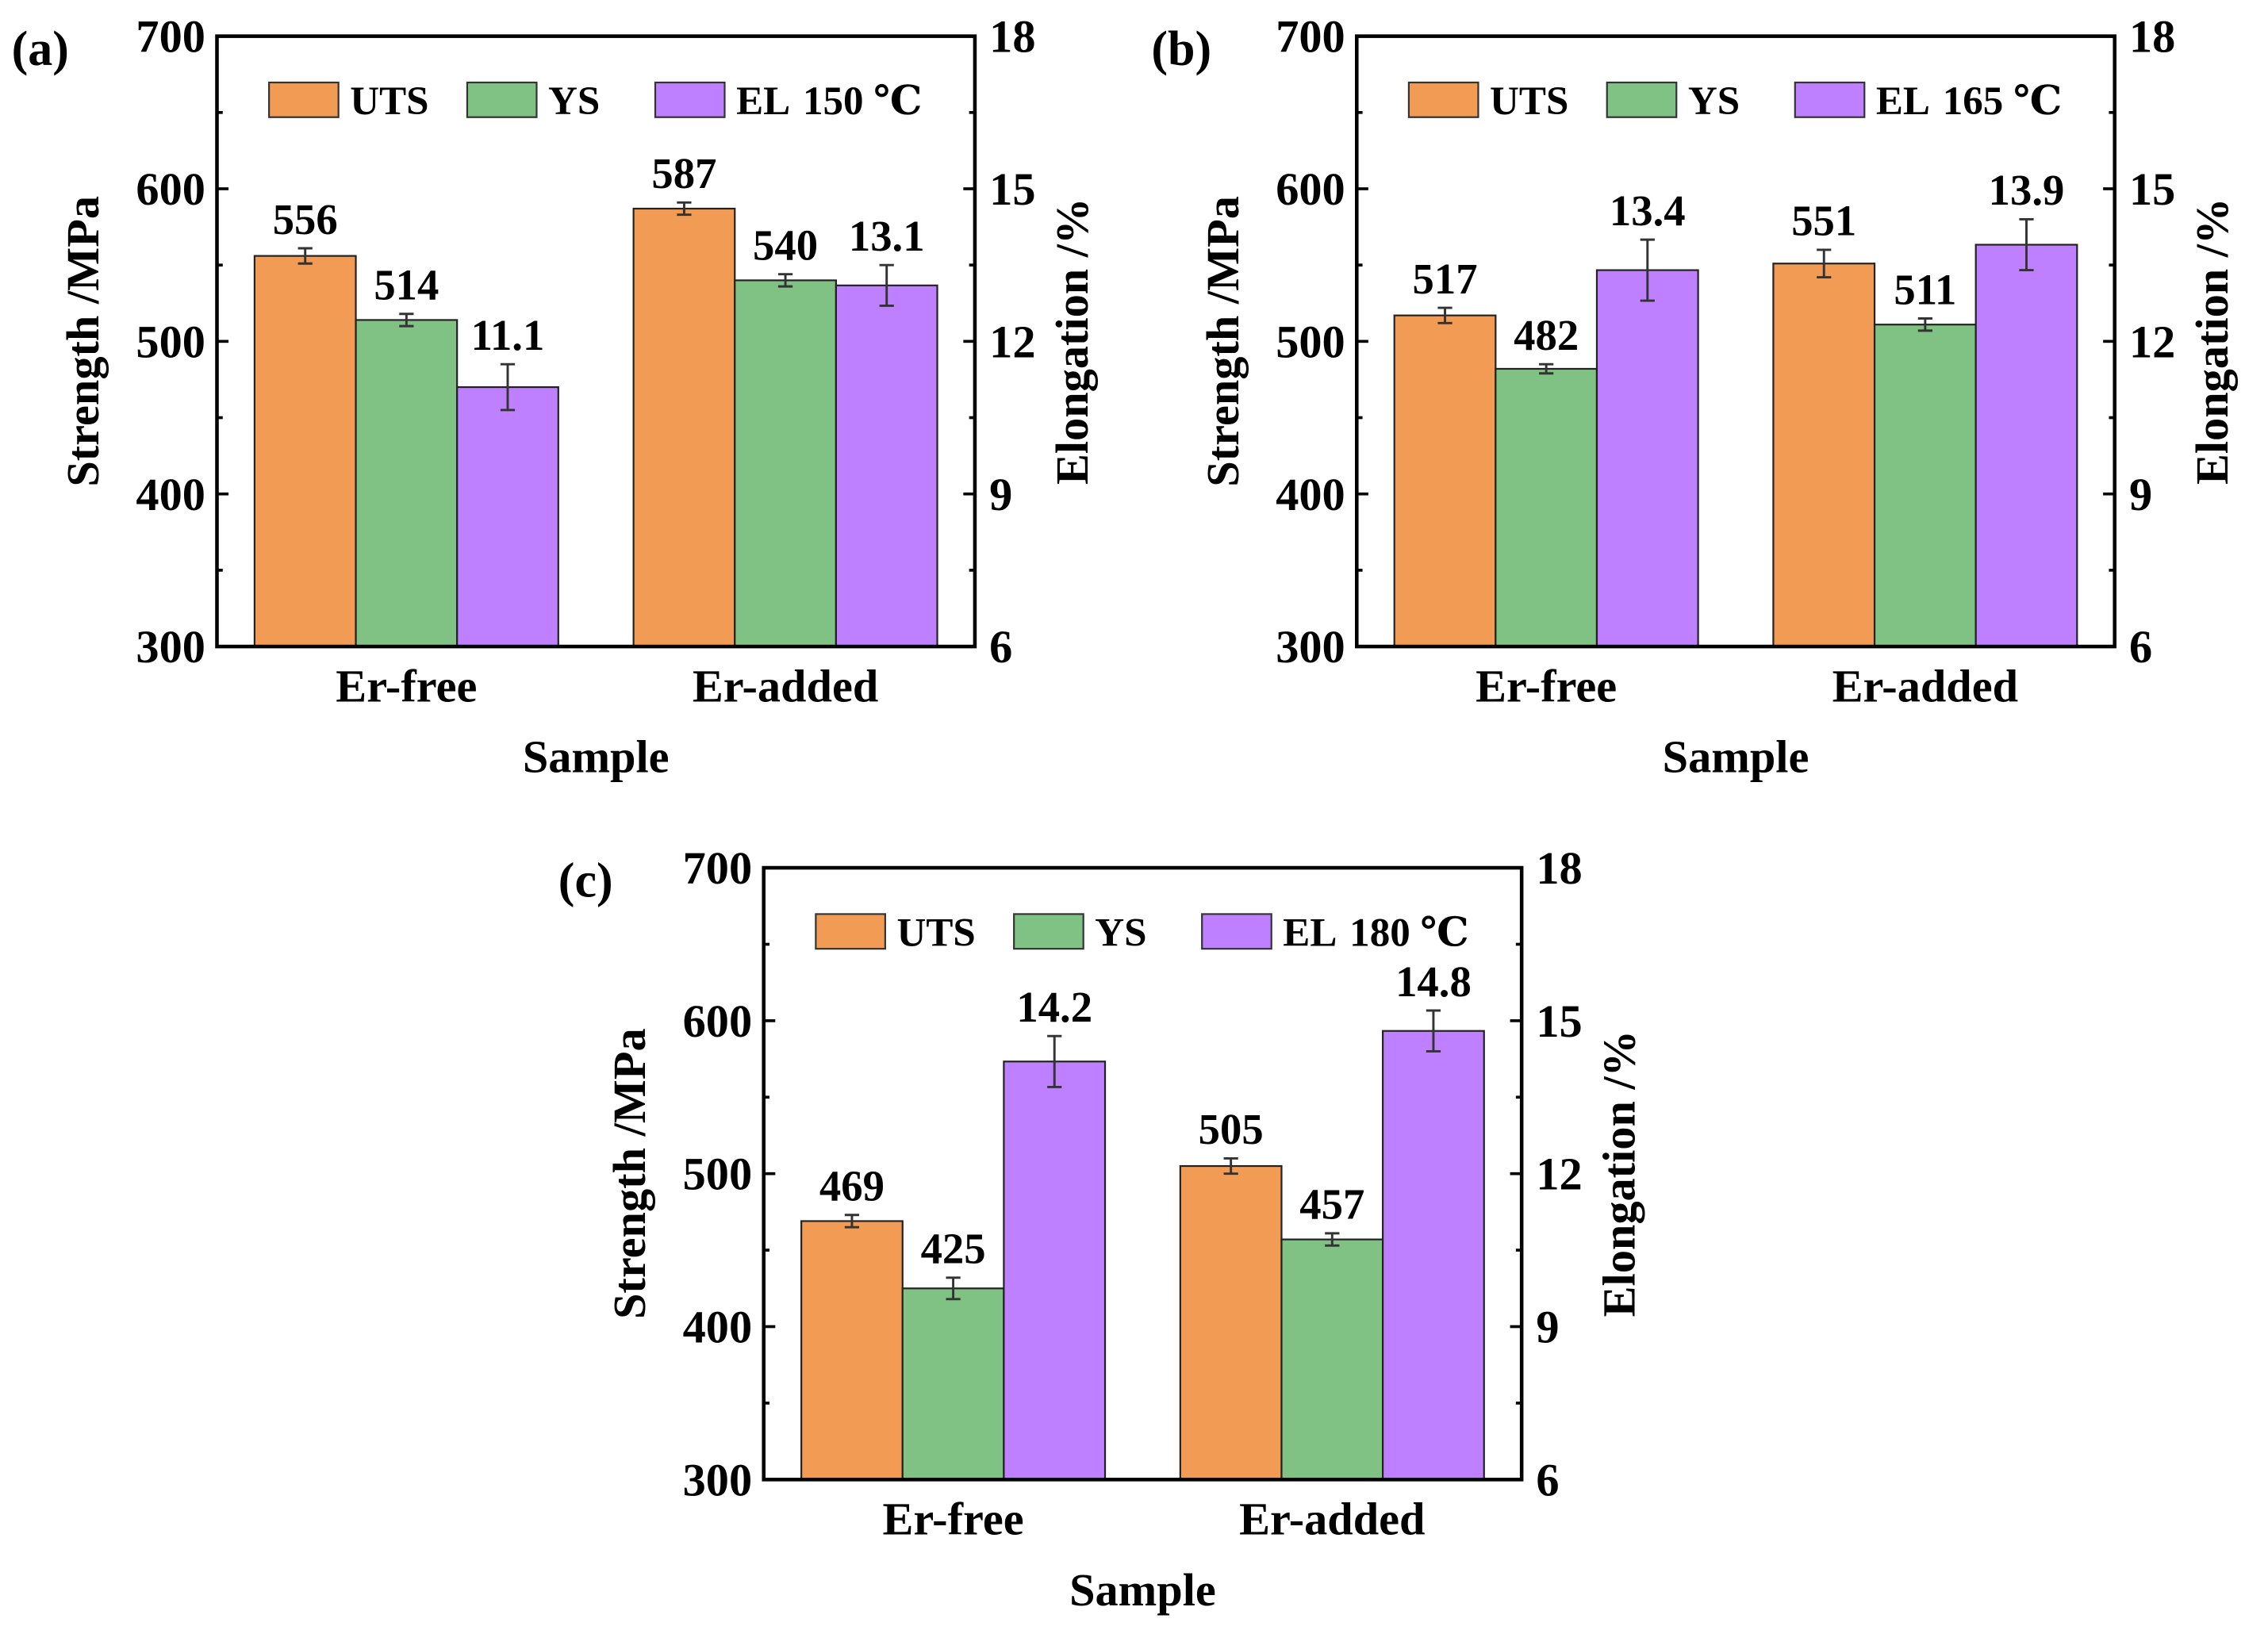  Describe the element at coordinates (1648, 211) in the screenshot. I see `data-label: 13.4` at that location.